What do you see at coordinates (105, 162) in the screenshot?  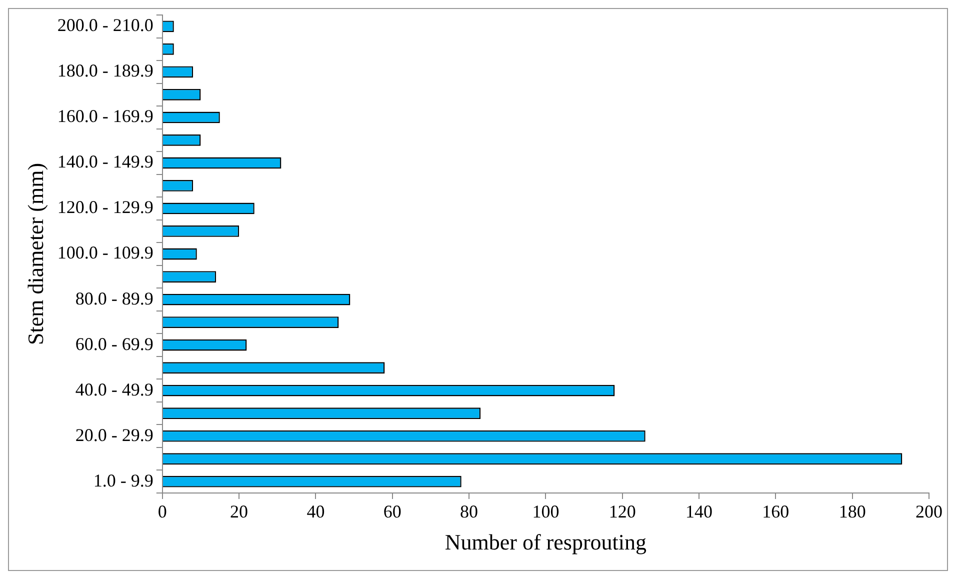 I see `y-tick-label: 140.0 - 149.9` at bounding box center [105, 162].